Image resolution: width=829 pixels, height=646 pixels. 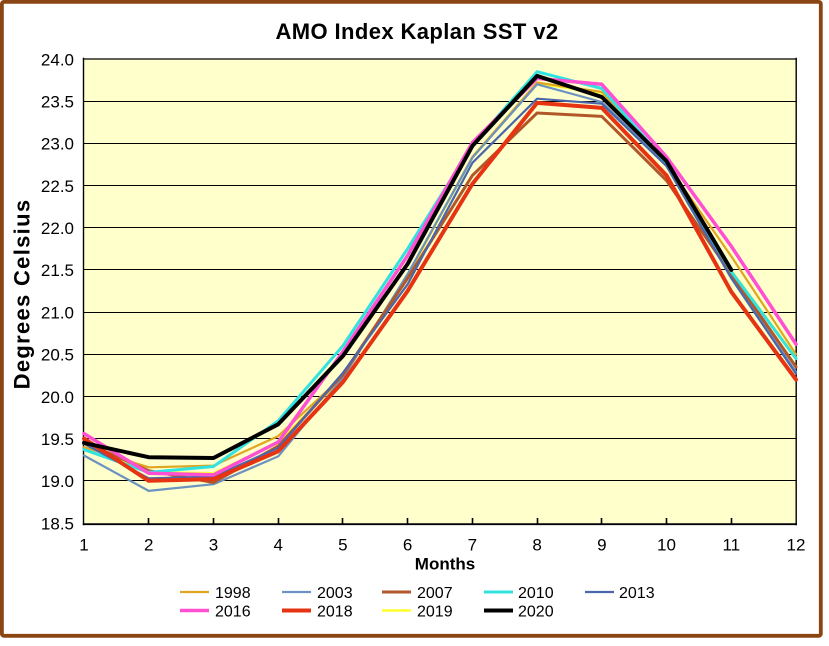 What do you see at coordinates (57, 397) in the screenshot?
I see `svg-text: 20.0` at bounding box center [57, 397].